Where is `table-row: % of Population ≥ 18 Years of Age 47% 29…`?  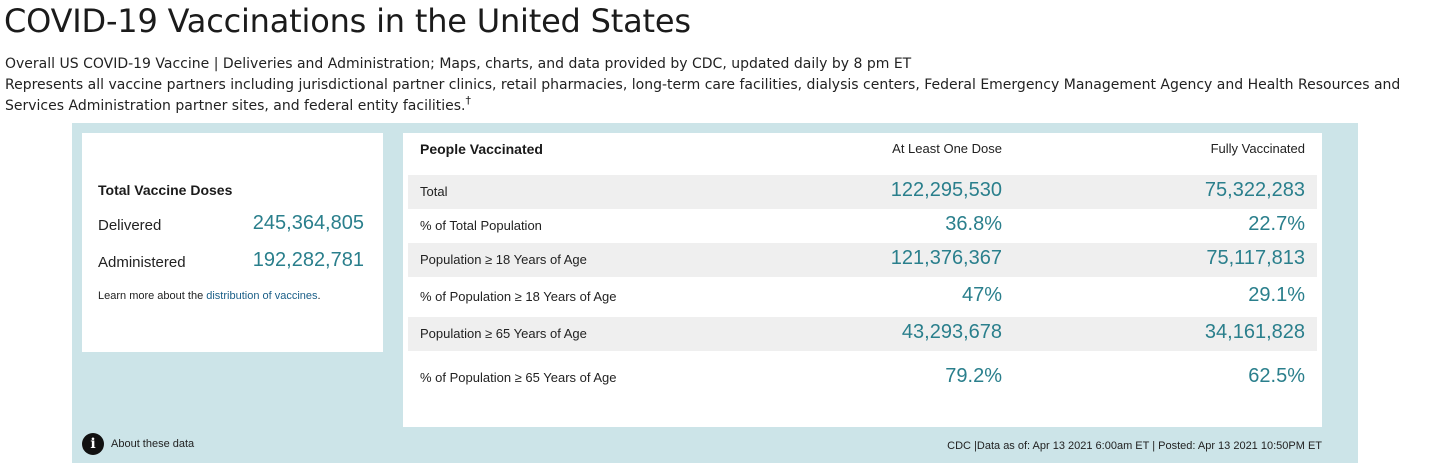
table-row: % of Population ≥ 18 Years of Age 47% 29… is located at coordinates (862, 297).